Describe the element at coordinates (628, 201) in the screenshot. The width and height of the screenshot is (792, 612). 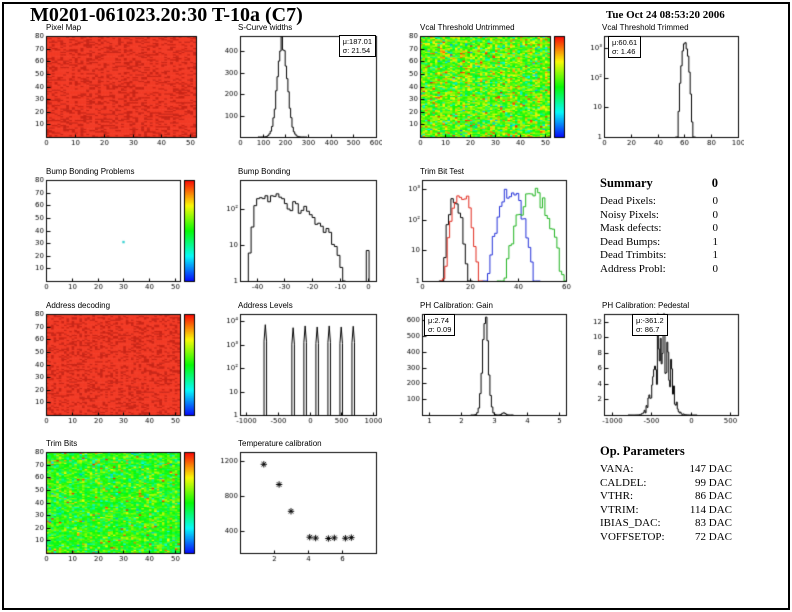
I see `summary-label: Dead Pixels:` at that location.